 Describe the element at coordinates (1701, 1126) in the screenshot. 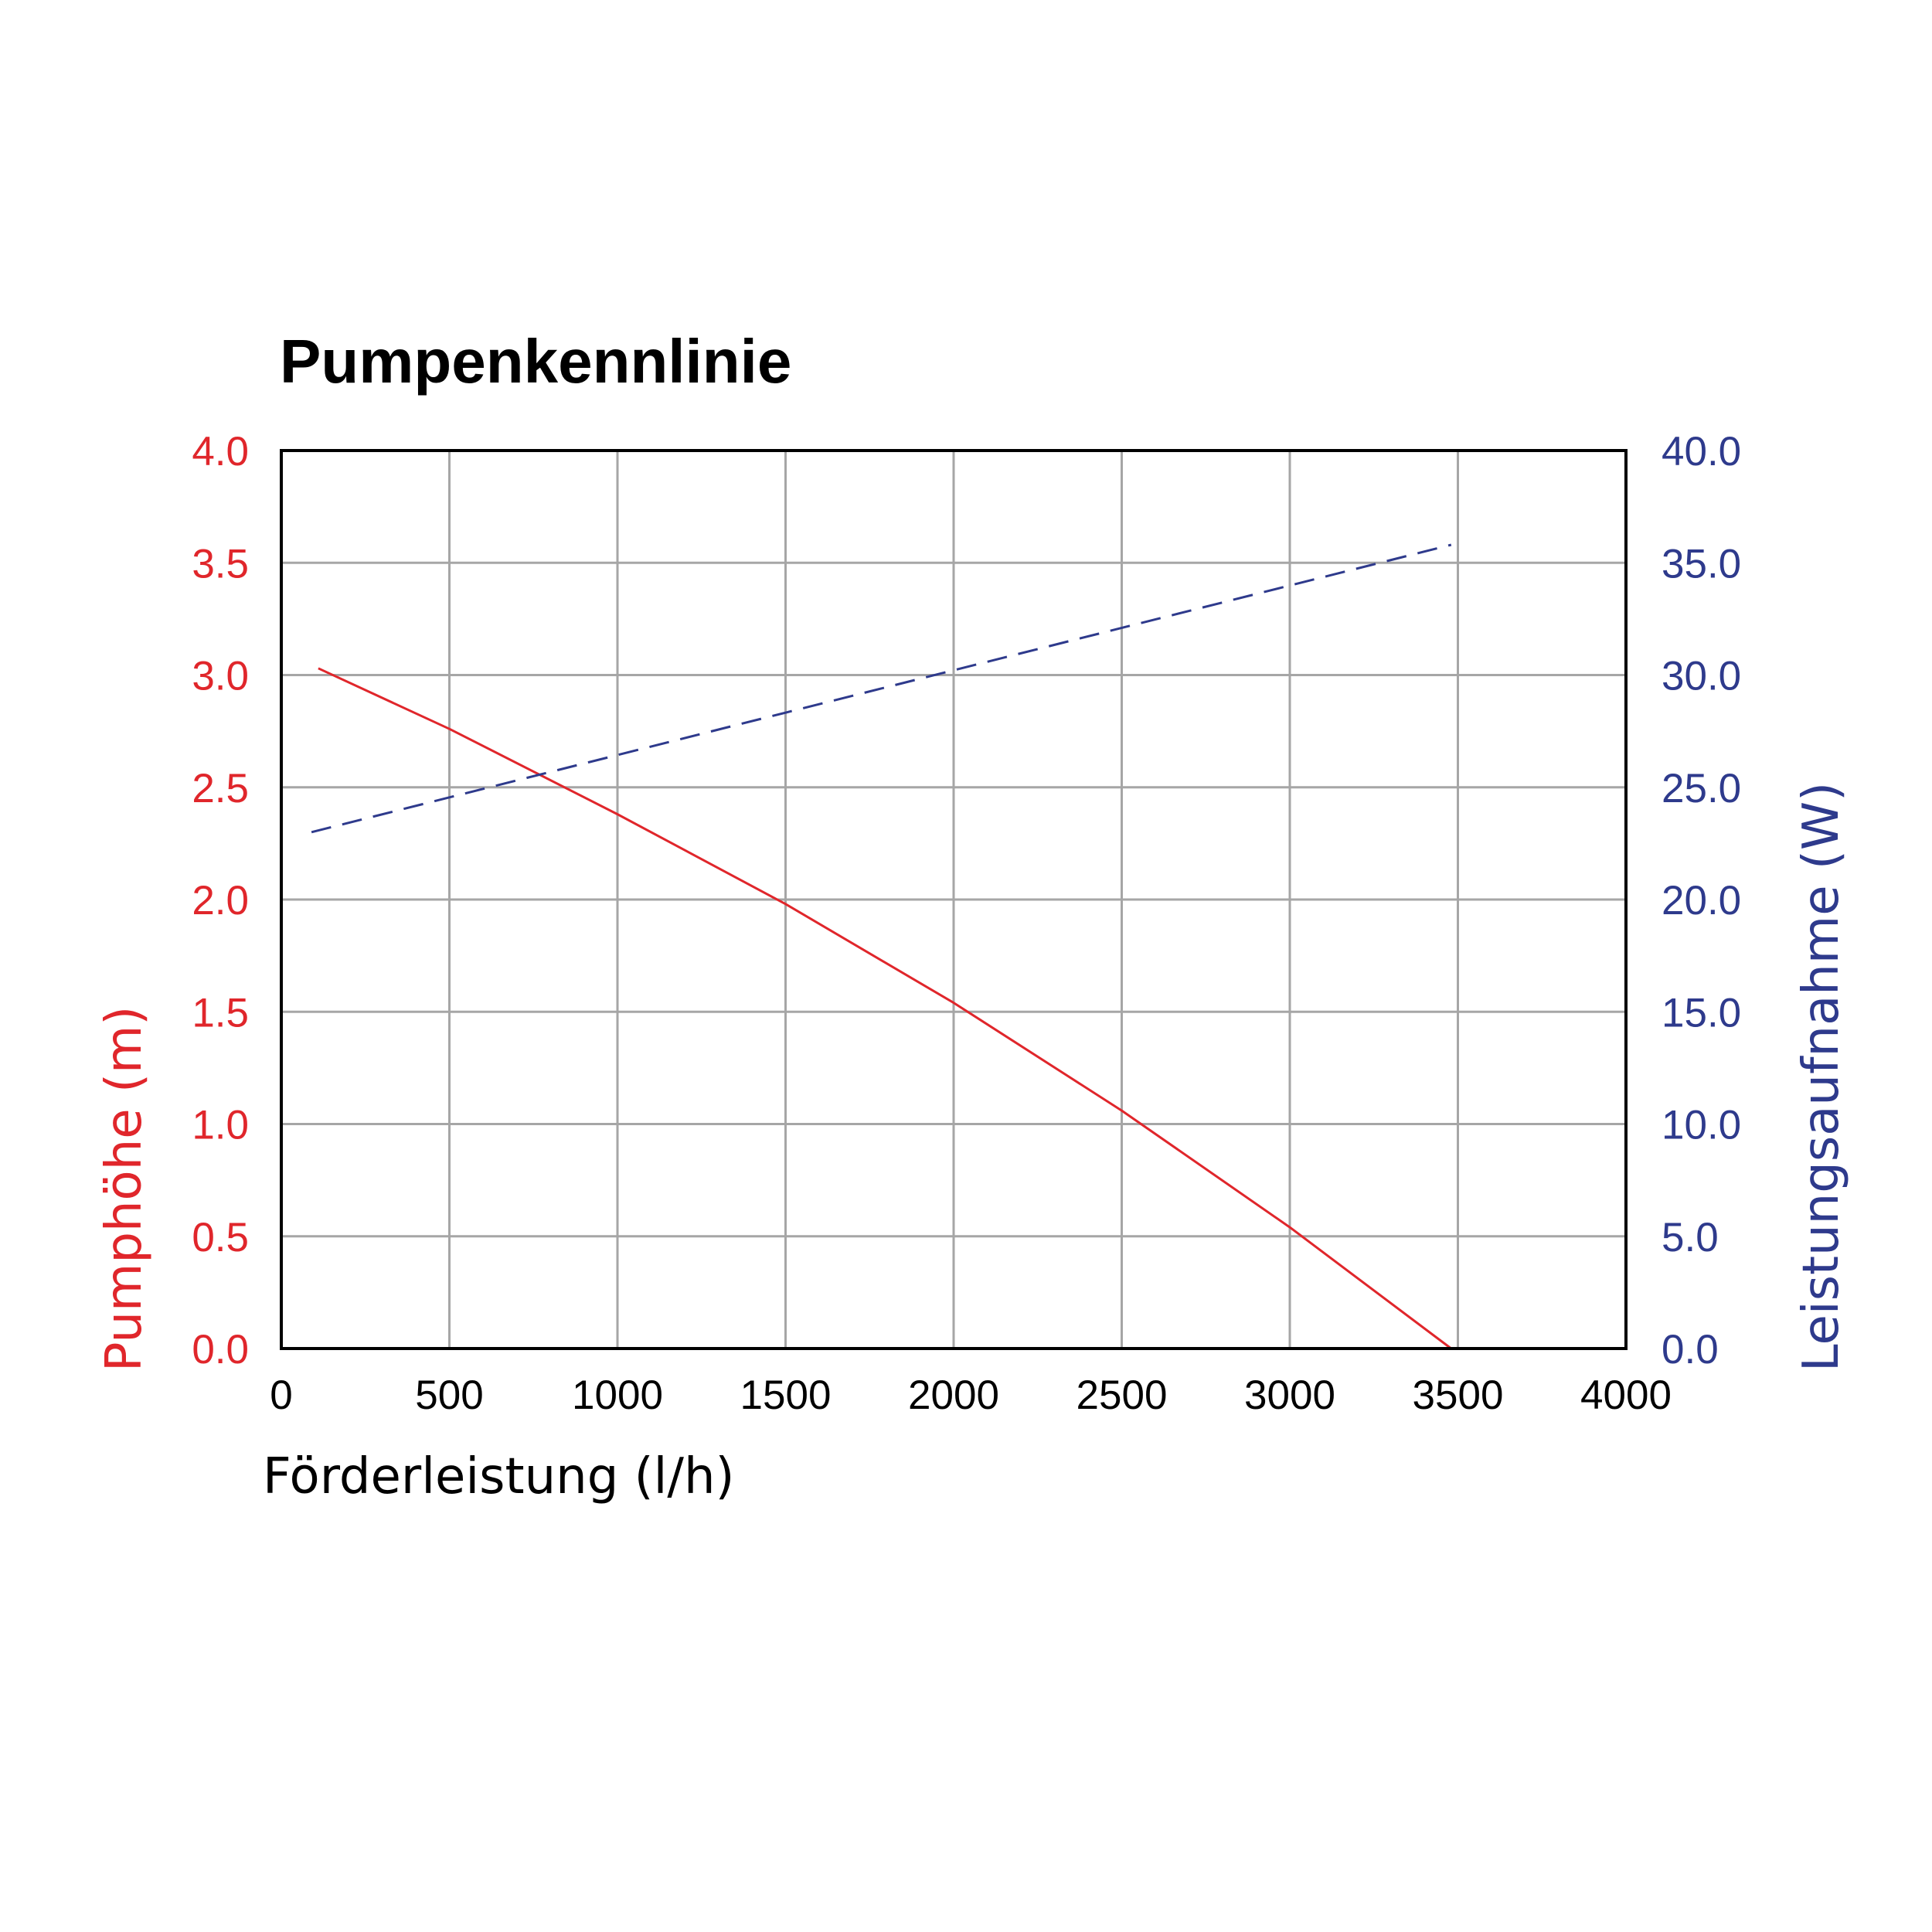

I see `y-right-tick-label: 10.0` at that location.